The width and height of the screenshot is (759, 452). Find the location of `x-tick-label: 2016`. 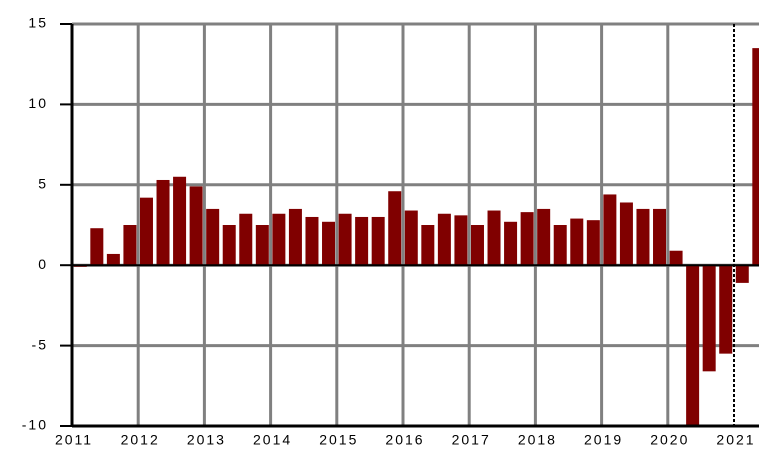

x-tick-label: 2016 is located at coordinates (404, 440).